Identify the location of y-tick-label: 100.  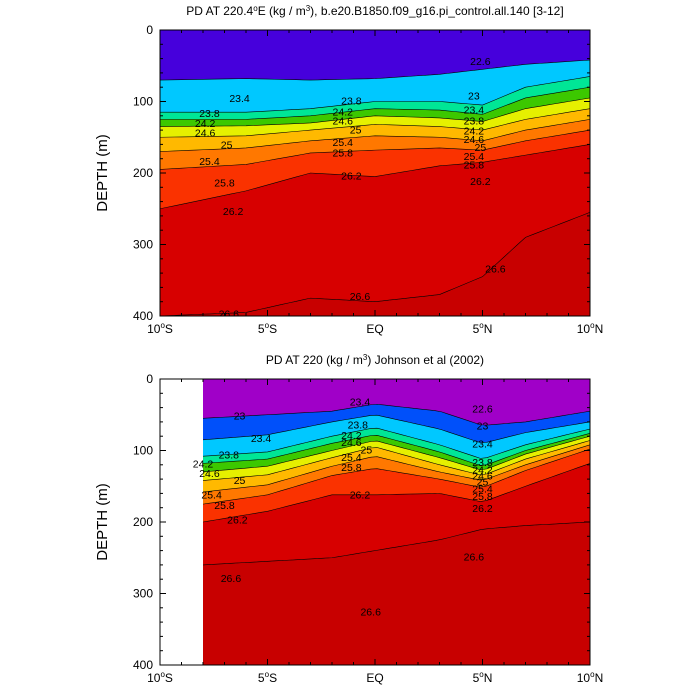
(143, 102).